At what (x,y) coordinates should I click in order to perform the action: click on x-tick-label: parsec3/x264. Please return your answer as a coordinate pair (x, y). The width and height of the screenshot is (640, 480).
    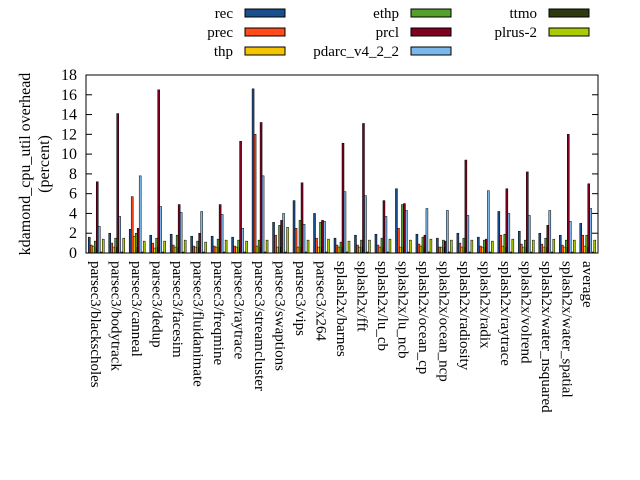
    Looking at the image, I should click on (321, 301).